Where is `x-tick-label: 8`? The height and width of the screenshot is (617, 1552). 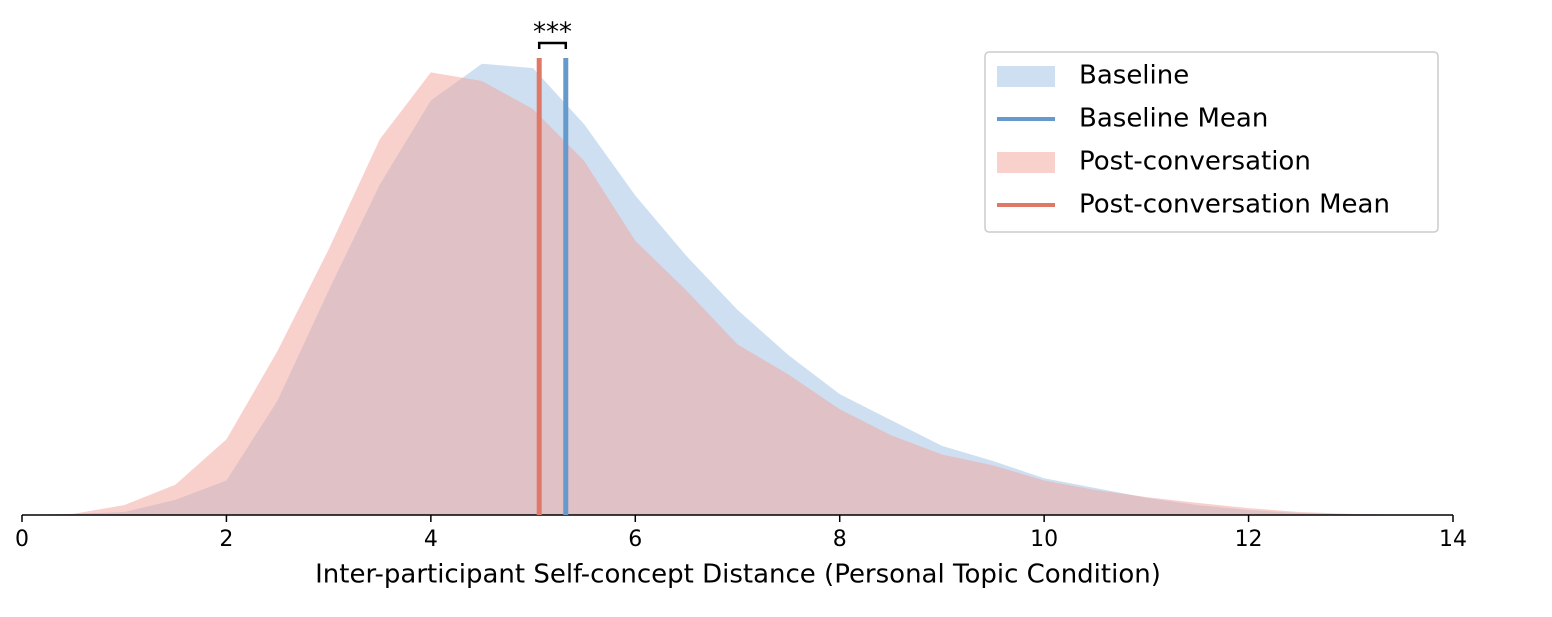 x-tick-label: 8 is located at coordinates (840, 539).